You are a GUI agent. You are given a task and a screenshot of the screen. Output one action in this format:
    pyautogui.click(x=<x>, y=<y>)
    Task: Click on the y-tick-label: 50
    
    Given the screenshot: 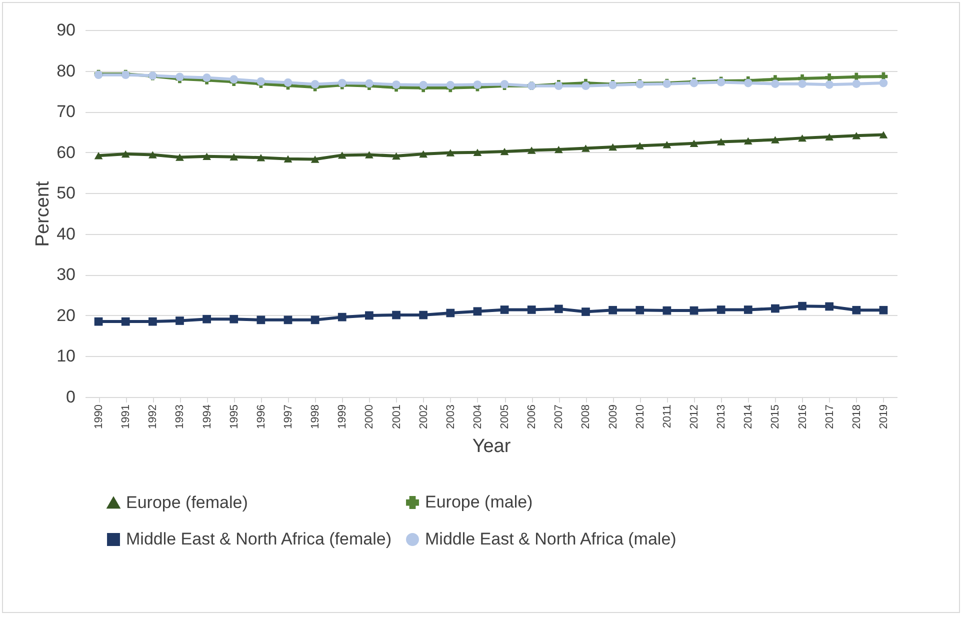 What is the action you would take?
    pyautogui.click(x=66, y=193)
    